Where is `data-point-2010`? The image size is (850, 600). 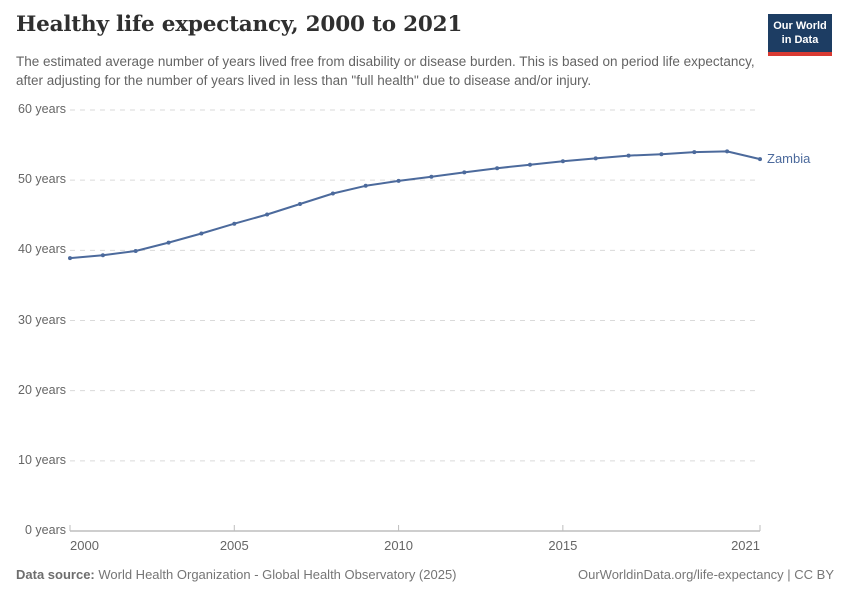
data-point-2010 is located at coordinates (398, 180).